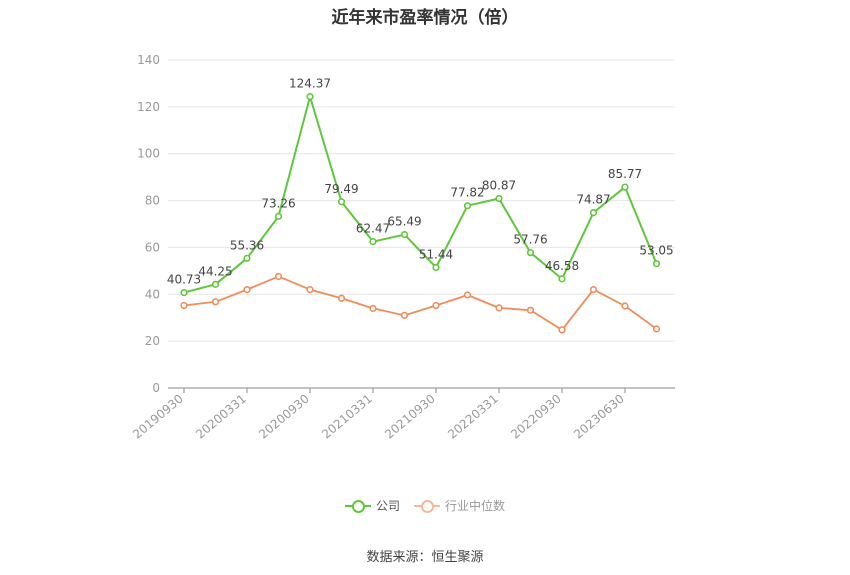  What do you see at coordinates (215, 271) in the screenshot?
I see `company-data-label-1: 44.25` at bounding box center [215, 271].